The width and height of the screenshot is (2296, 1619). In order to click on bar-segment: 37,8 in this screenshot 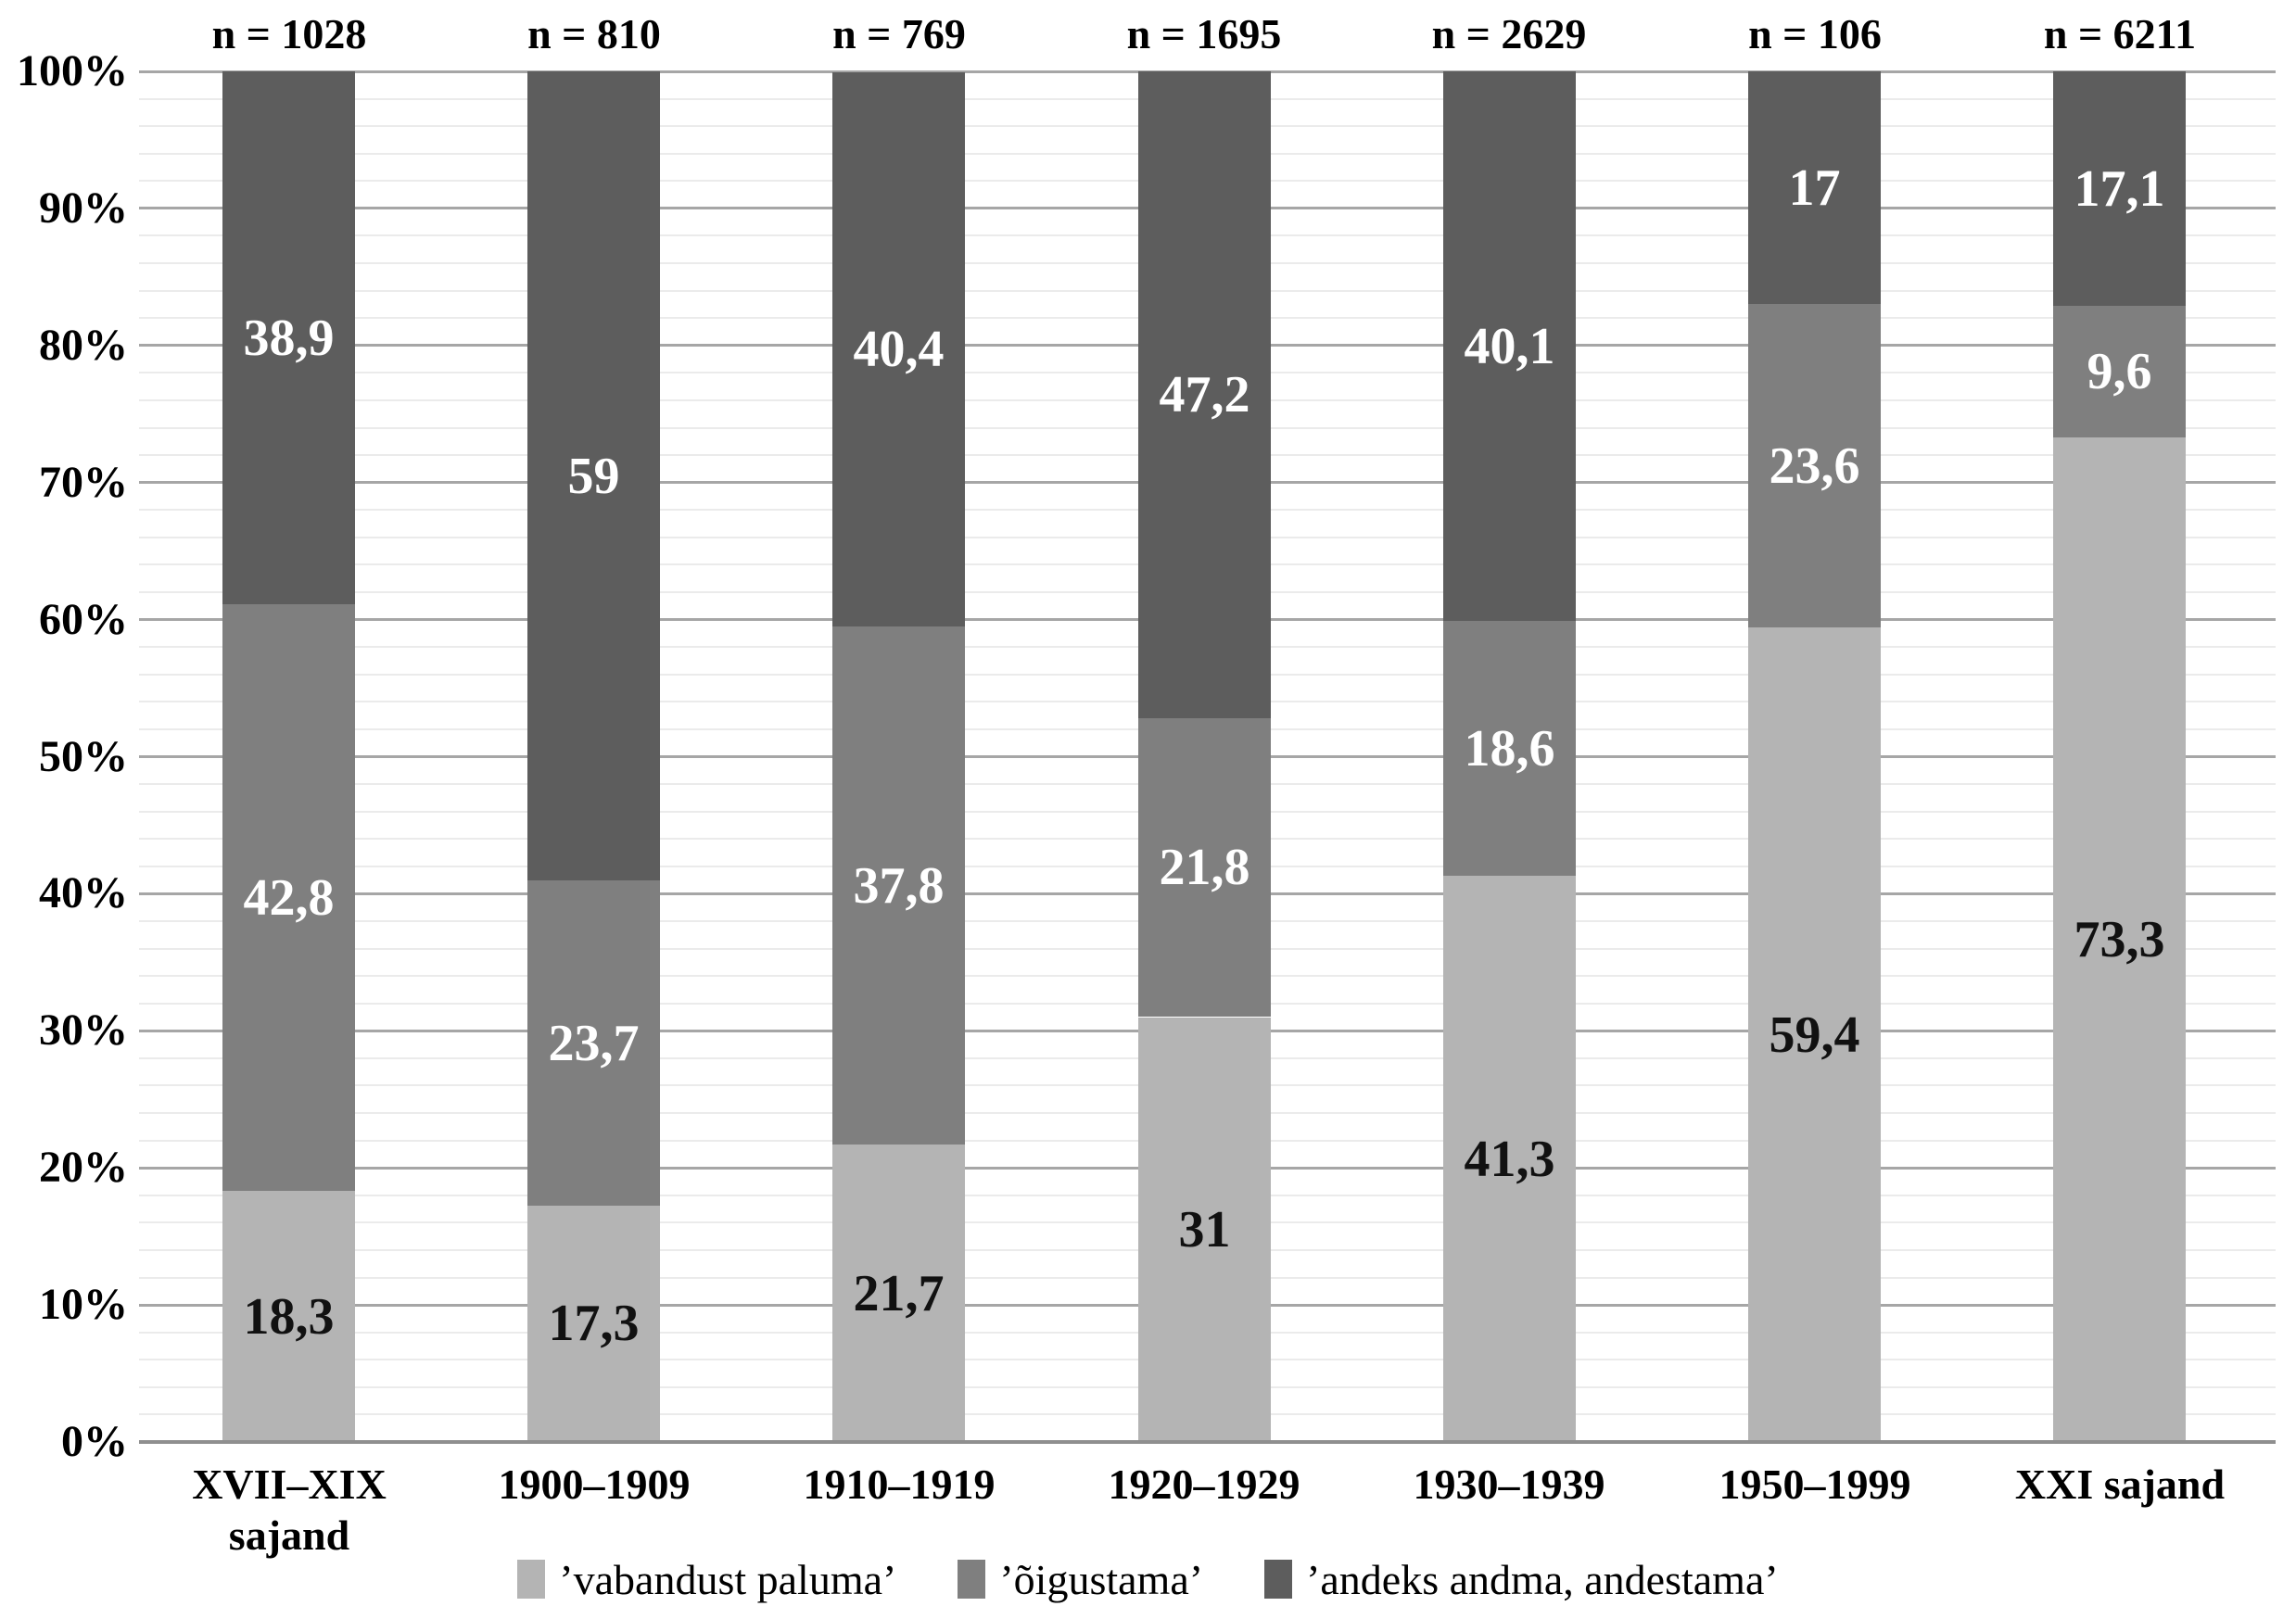, I will do `click(898, 885)`.